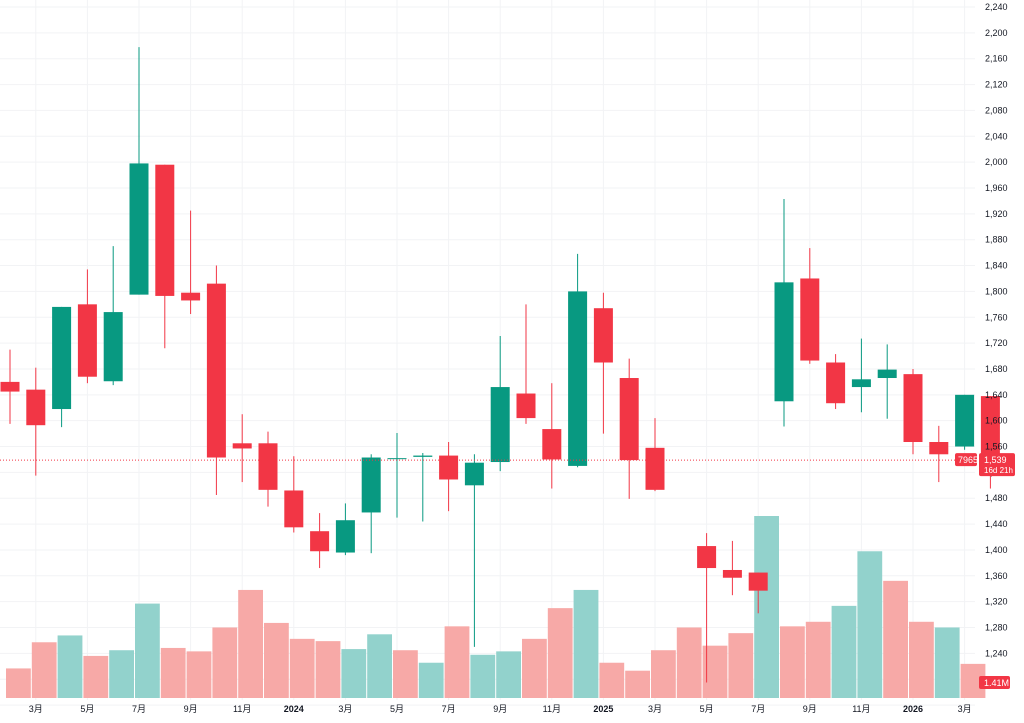 The width and height of the screenshot is (1024, 723). What do you see at coordinates (996, 395) in the screenshot?
I see `price-tick-label: 1,640` at bounding box center [996, 395].